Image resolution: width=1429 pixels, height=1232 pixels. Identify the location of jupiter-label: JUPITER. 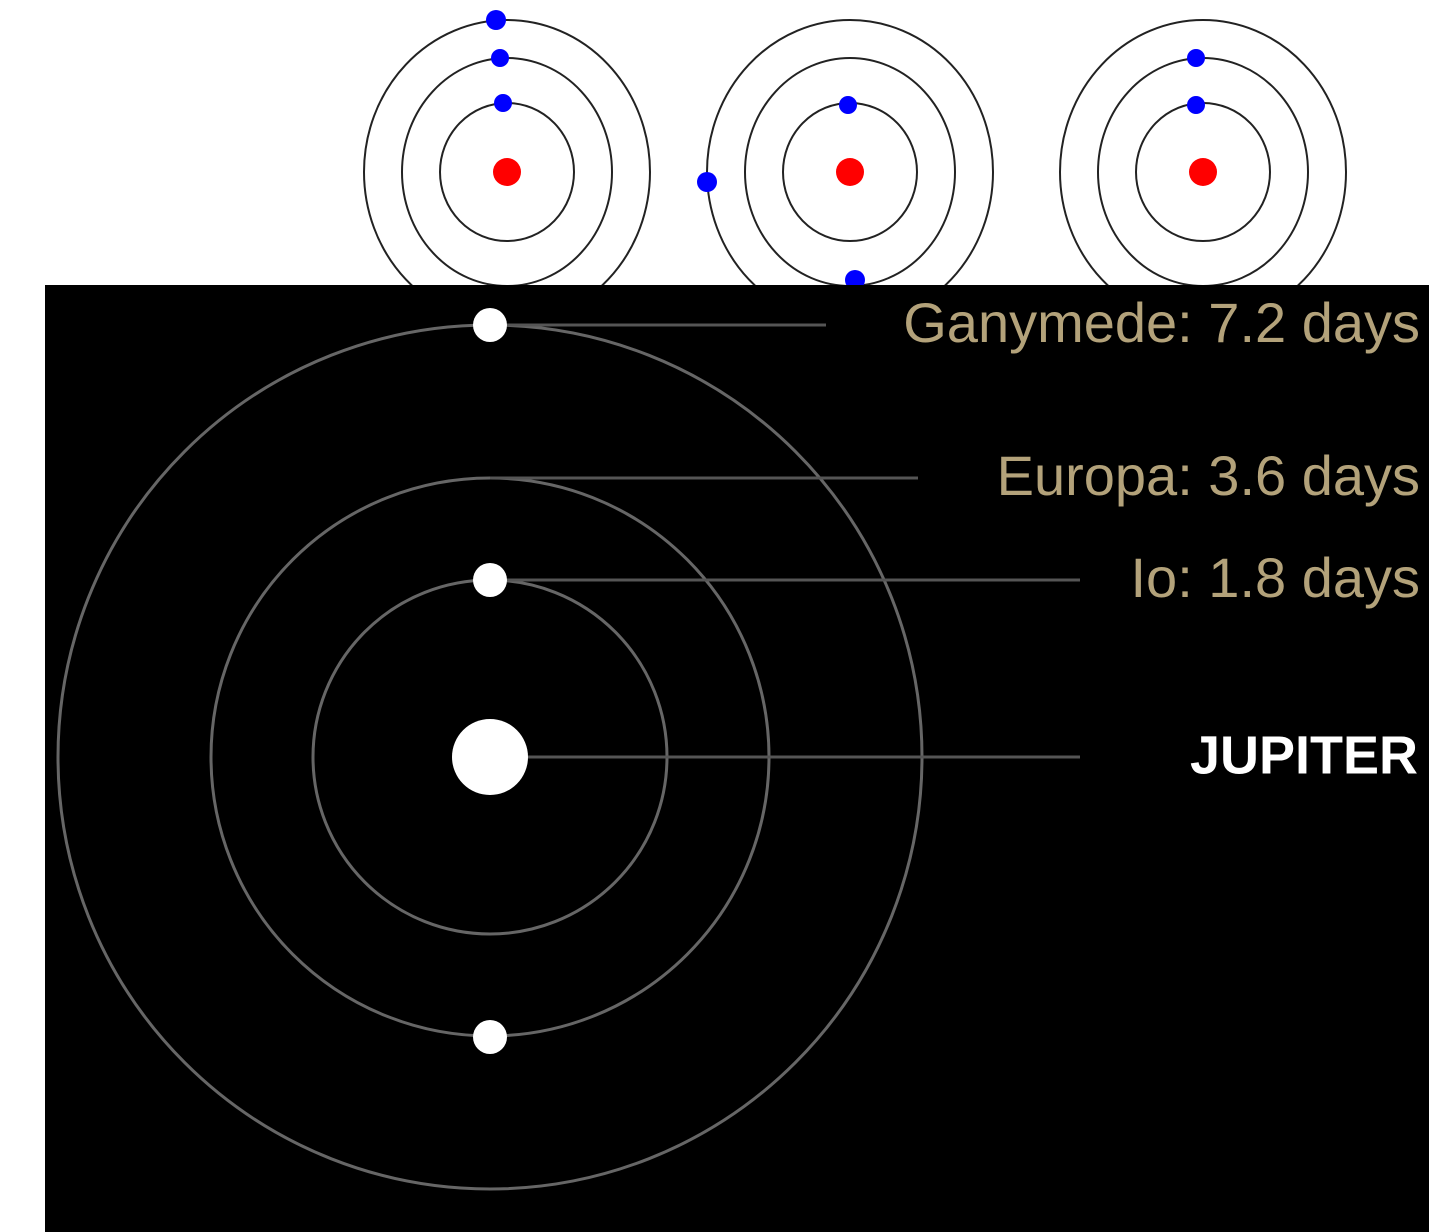
(1304, 755).